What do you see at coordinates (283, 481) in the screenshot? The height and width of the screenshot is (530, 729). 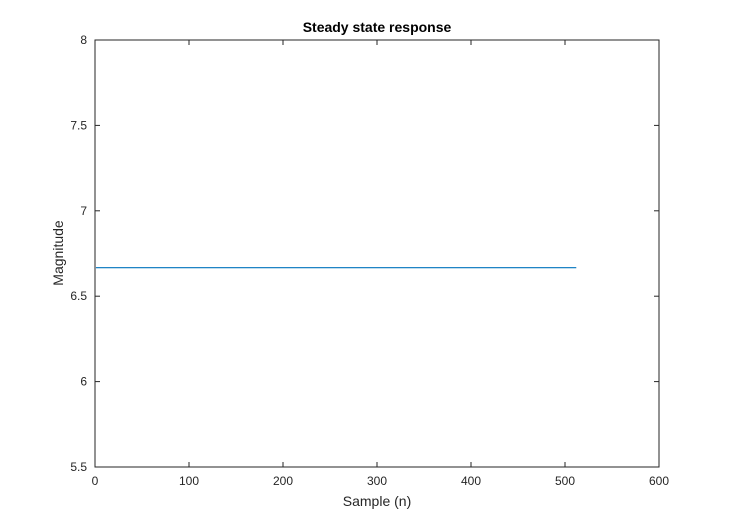 I see `x-tick-label: 200` at bounding box center [283, 481].